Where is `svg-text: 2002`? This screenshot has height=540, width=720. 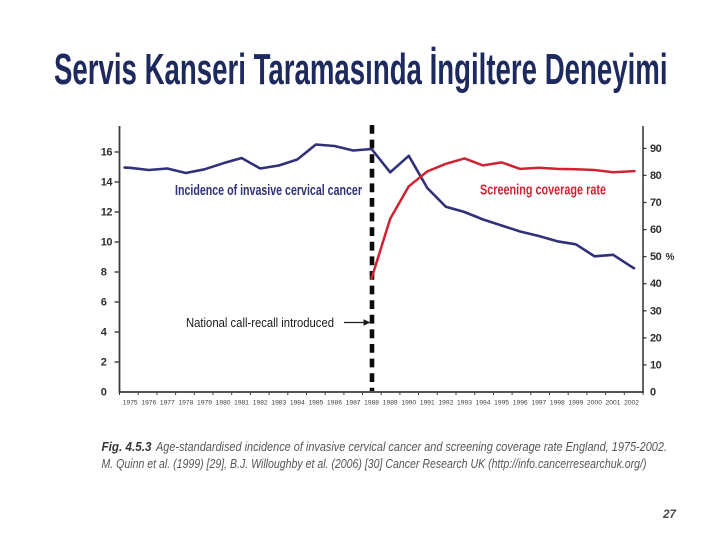 svg-text: 2002 is located at coordinates (631, 402).